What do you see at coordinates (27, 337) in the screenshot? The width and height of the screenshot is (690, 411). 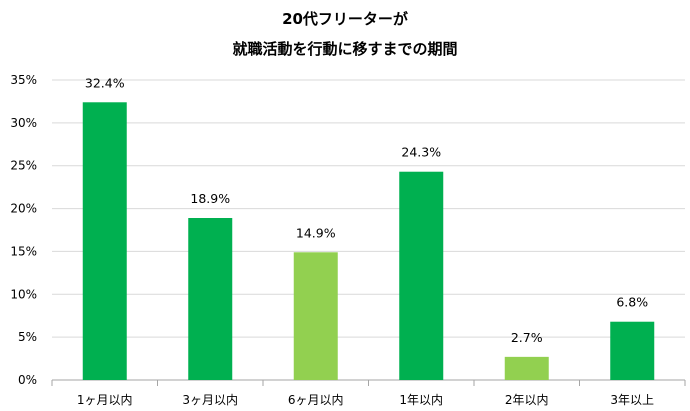 I see `y-tick-label: 5%` at bounding box center [27, 337].